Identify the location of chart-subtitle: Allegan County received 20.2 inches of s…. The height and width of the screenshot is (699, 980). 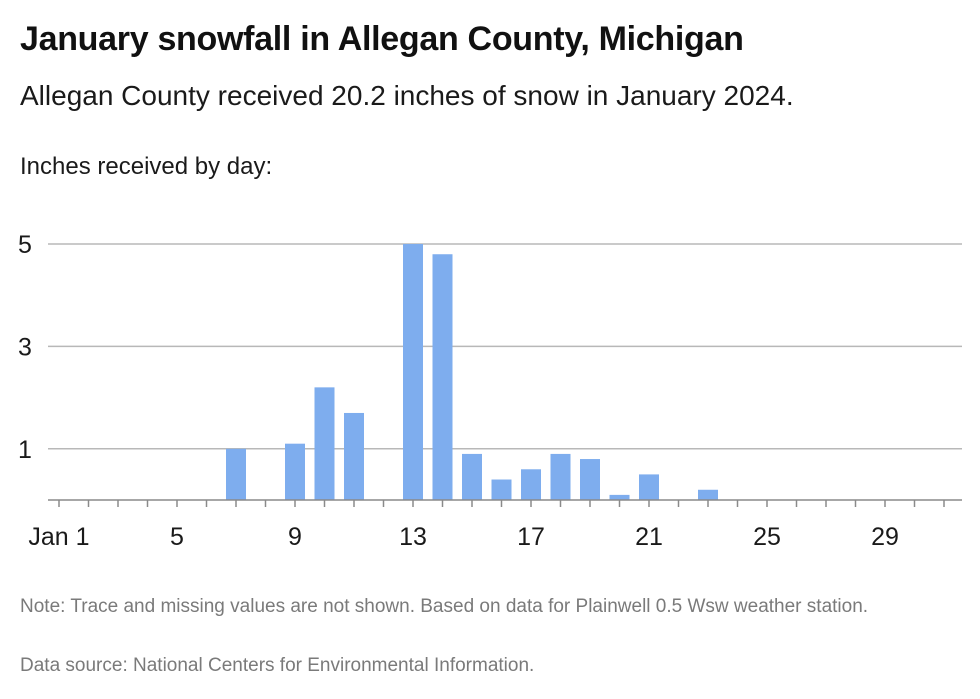
(407, 95).